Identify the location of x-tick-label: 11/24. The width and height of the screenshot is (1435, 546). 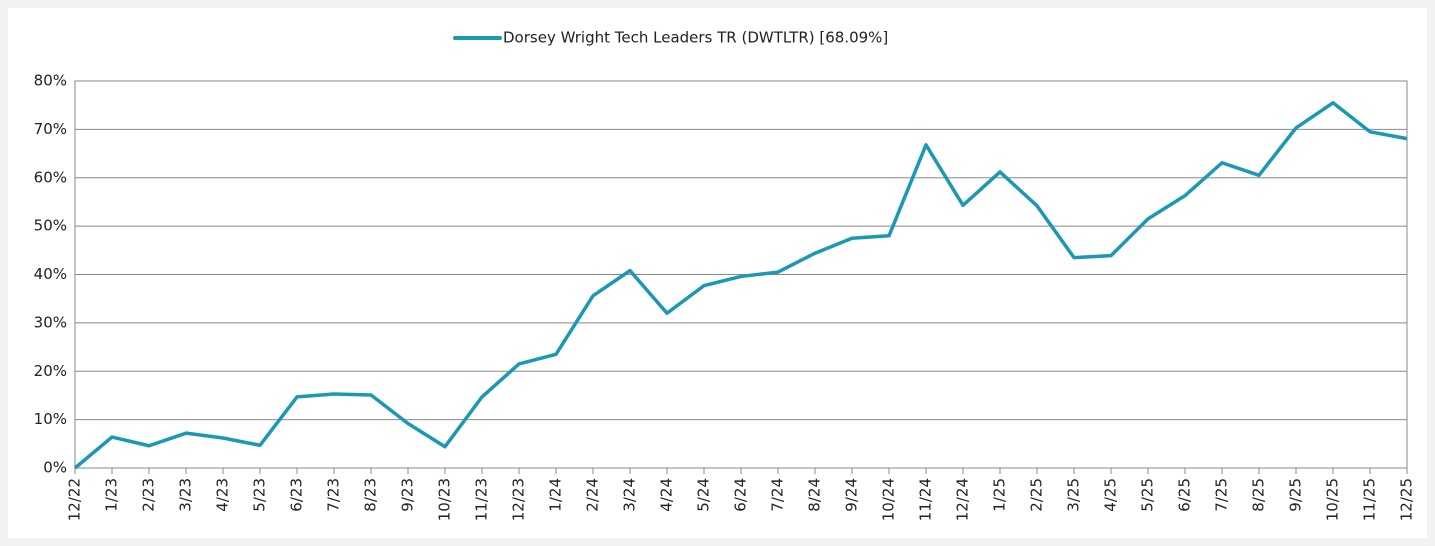
(926, 499).